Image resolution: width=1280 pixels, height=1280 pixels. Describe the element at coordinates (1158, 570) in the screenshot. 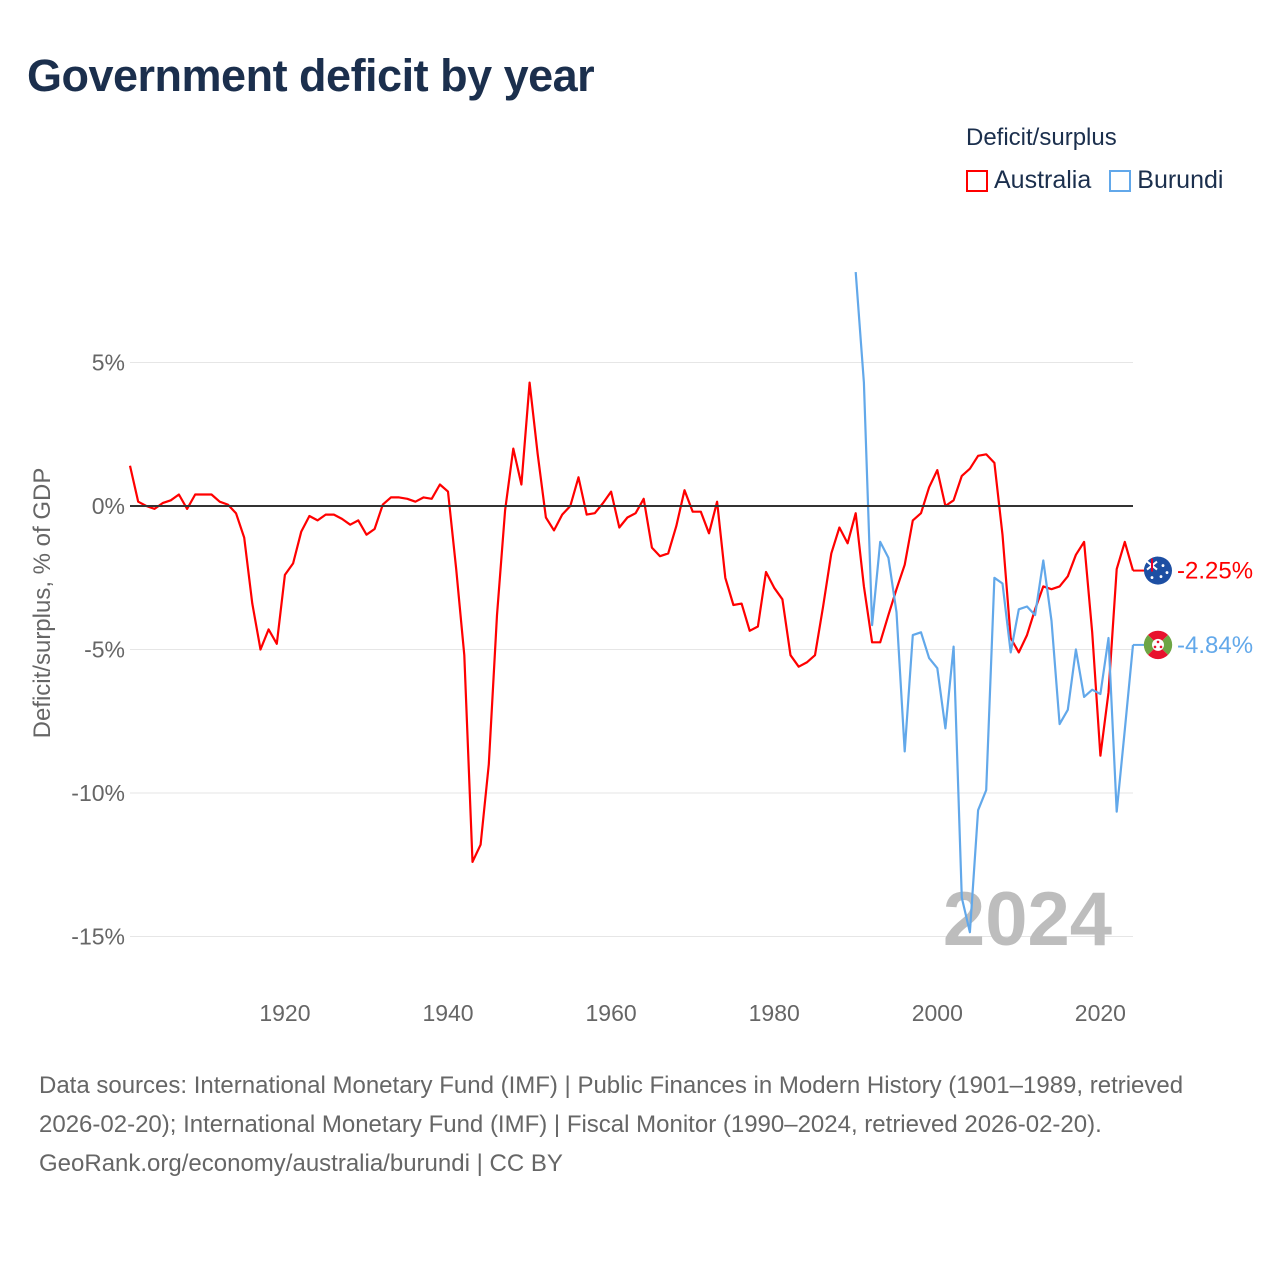

I see `australia-flag-icon` at that location.